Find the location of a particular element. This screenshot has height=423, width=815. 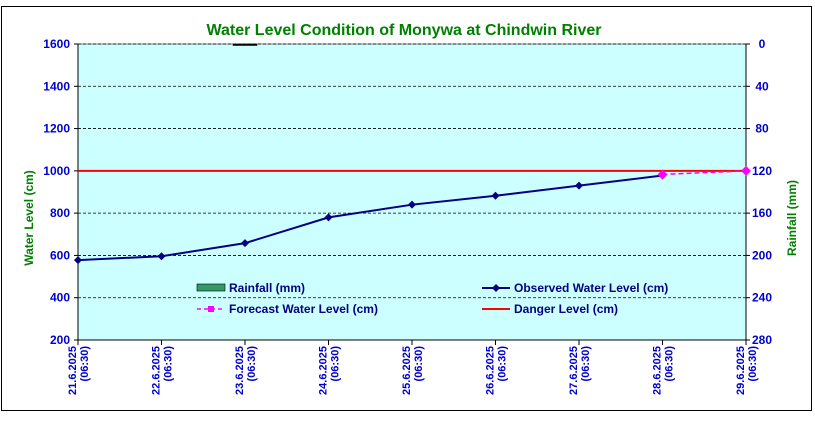

y-tick-label: 1600 is located at coordinates (56, 44).